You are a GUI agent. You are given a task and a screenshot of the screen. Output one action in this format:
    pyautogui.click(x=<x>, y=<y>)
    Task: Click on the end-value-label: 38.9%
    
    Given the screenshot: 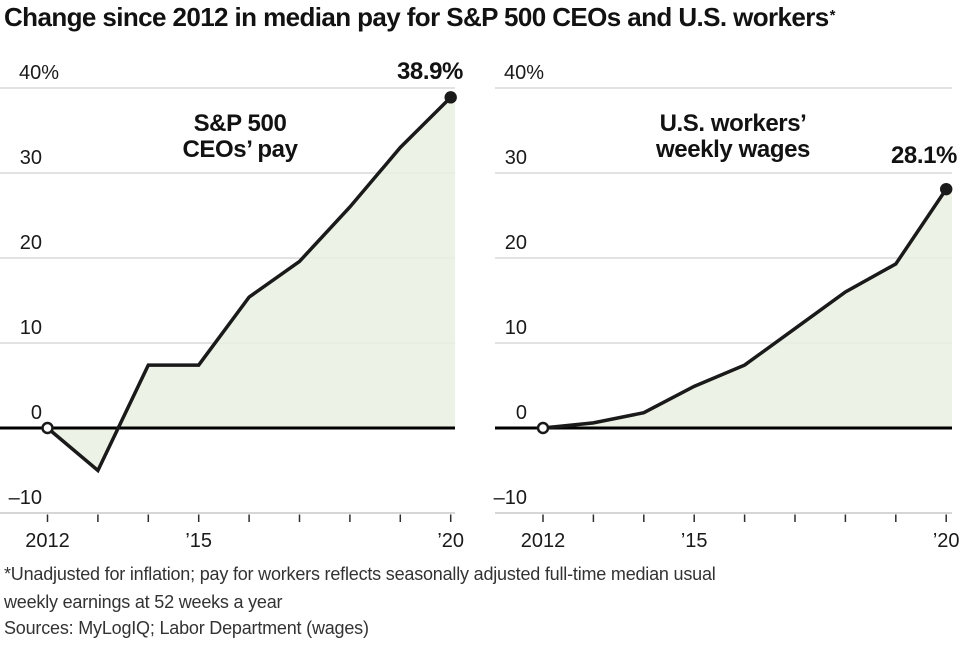 What is the action you would take?
    pyautogui.click(x=430, y=71)
    